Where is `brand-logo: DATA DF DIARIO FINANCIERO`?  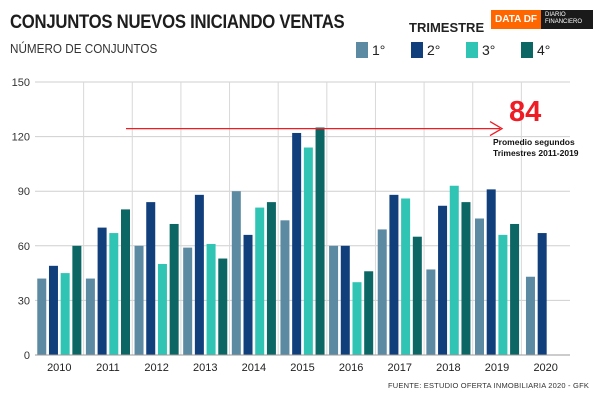 brand-logo: DATA DF DIARIO FINANCIERO is located at coordinates (542, 19).